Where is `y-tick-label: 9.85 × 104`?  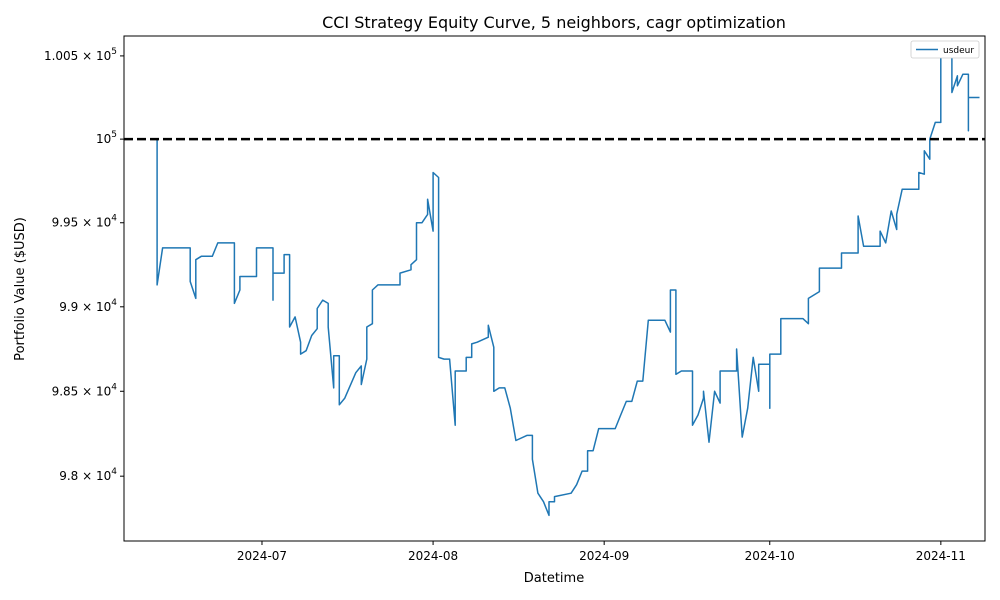
y-tick-label: 9.85 × 104 is located at coordinates (85, 390).